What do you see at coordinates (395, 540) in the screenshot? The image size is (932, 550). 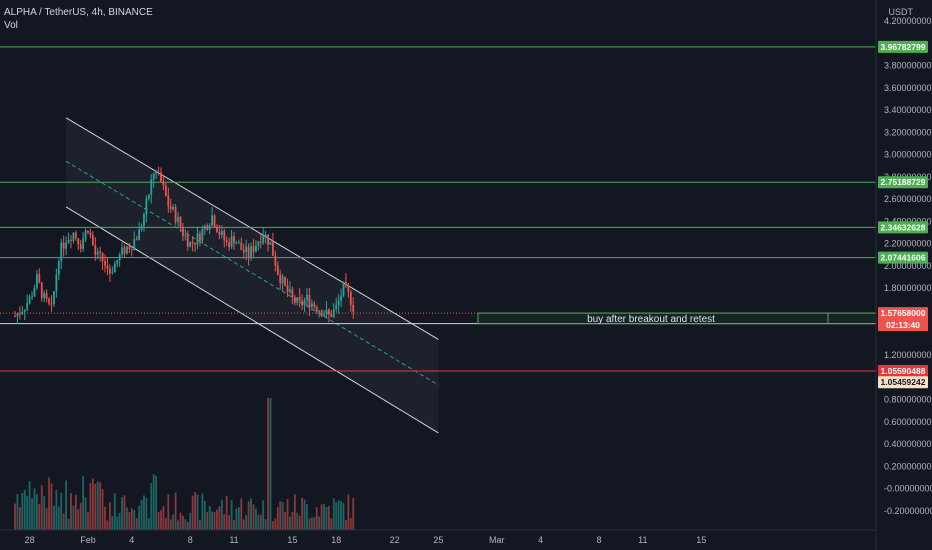 I see `time-tick-label: 22` at bounding box center [395, 540].